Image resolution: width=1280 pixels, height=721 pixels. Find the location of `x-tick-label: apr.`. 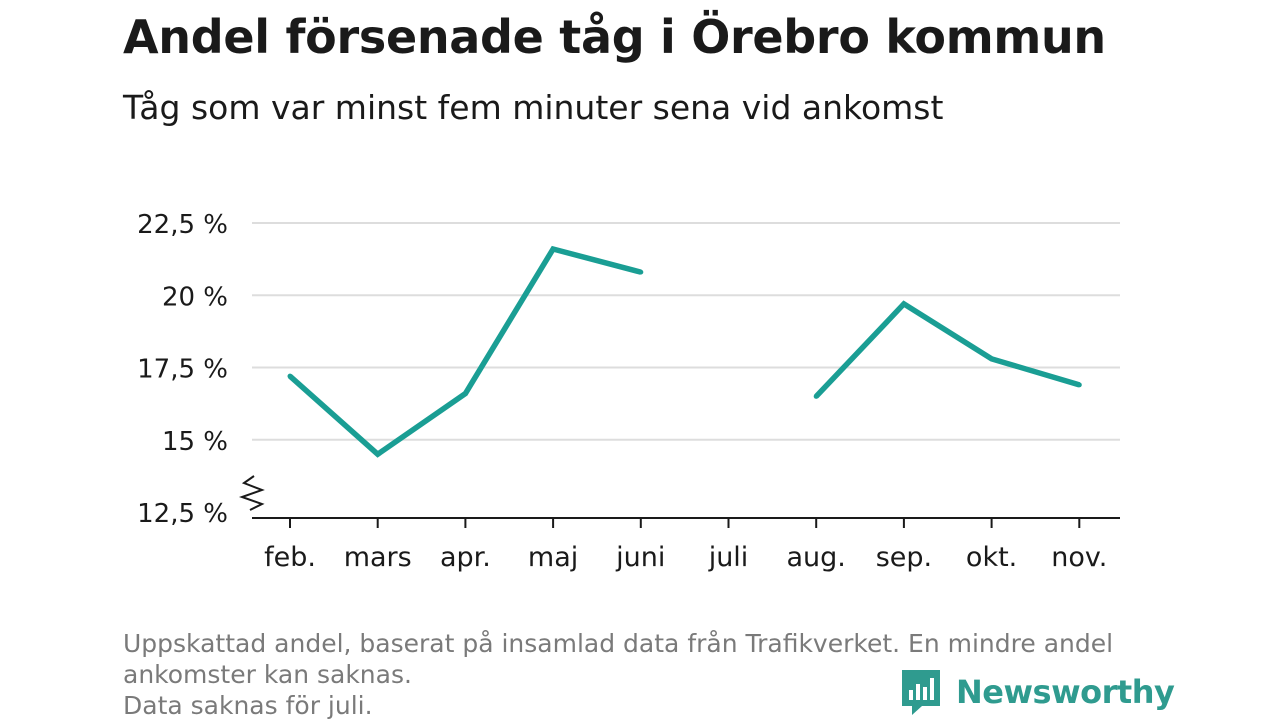

x-tick-label: apr. is located at coordinates (465, 557).